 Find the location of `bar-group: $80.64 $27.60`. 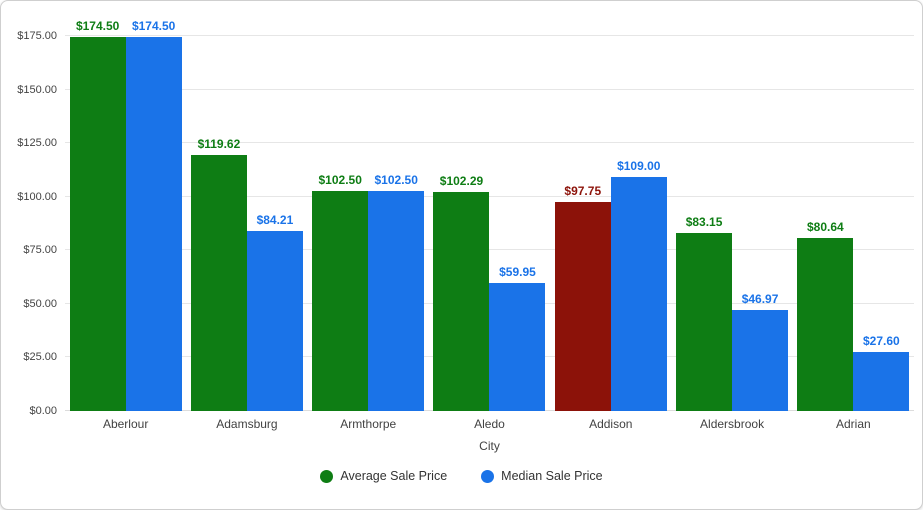

bar-group: $80.64 $27.60 is located at coordinates (853, 223).